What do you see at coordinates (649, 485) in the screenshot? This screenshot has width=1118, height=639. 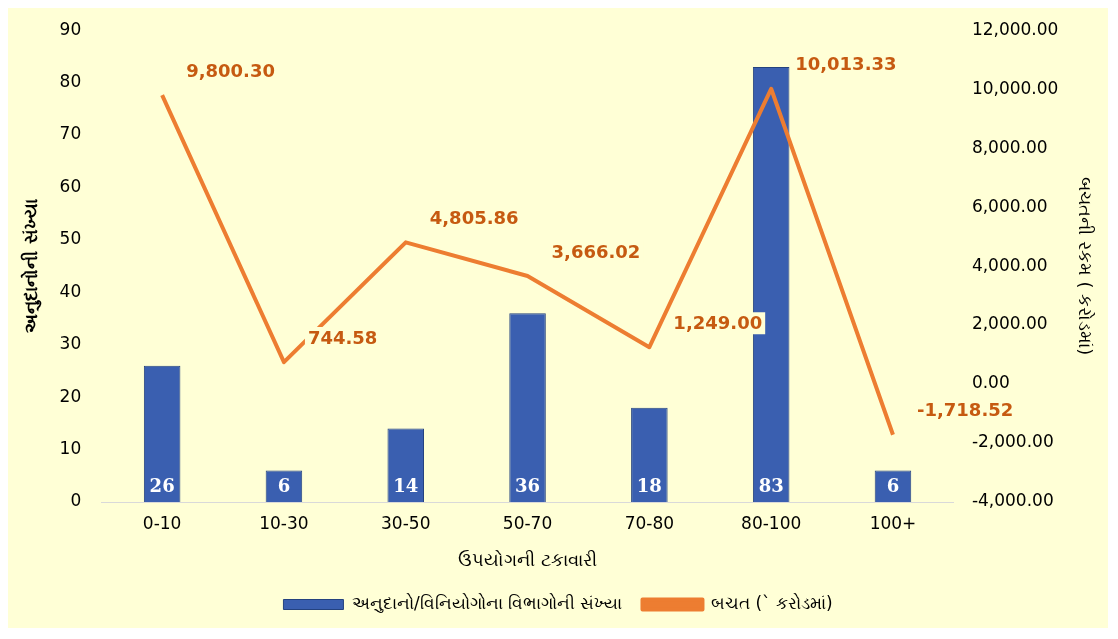 I see `data-label: 18` at bounding box center [649, 485].